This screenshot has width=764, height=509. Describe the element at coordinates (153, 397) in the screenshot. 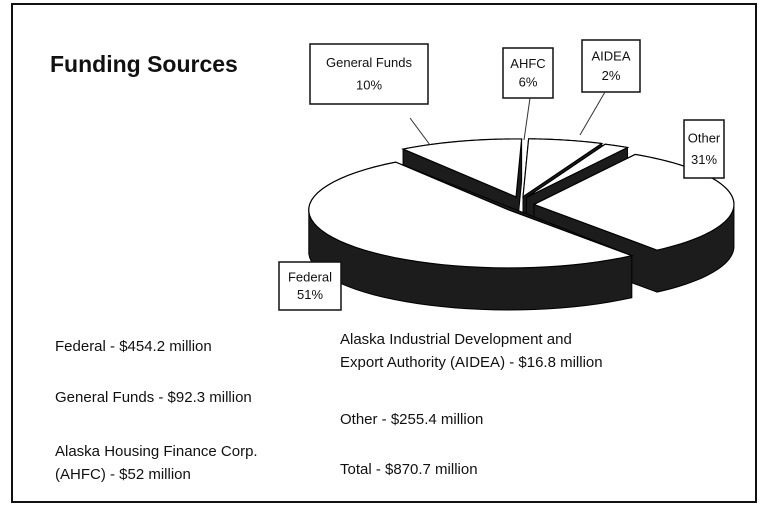

I see `funding-note: General Funds - $92.3 million` at that location.